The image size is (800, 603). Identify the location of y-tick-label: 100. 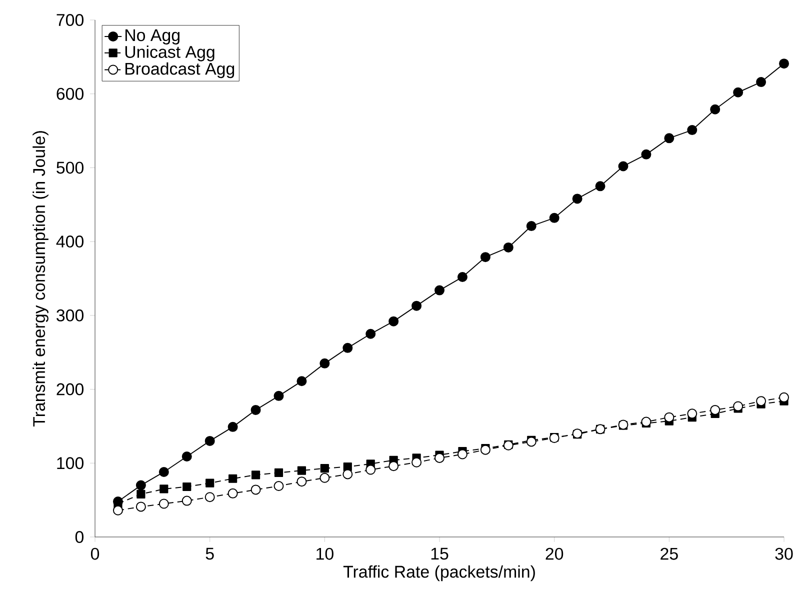
(70, 463).